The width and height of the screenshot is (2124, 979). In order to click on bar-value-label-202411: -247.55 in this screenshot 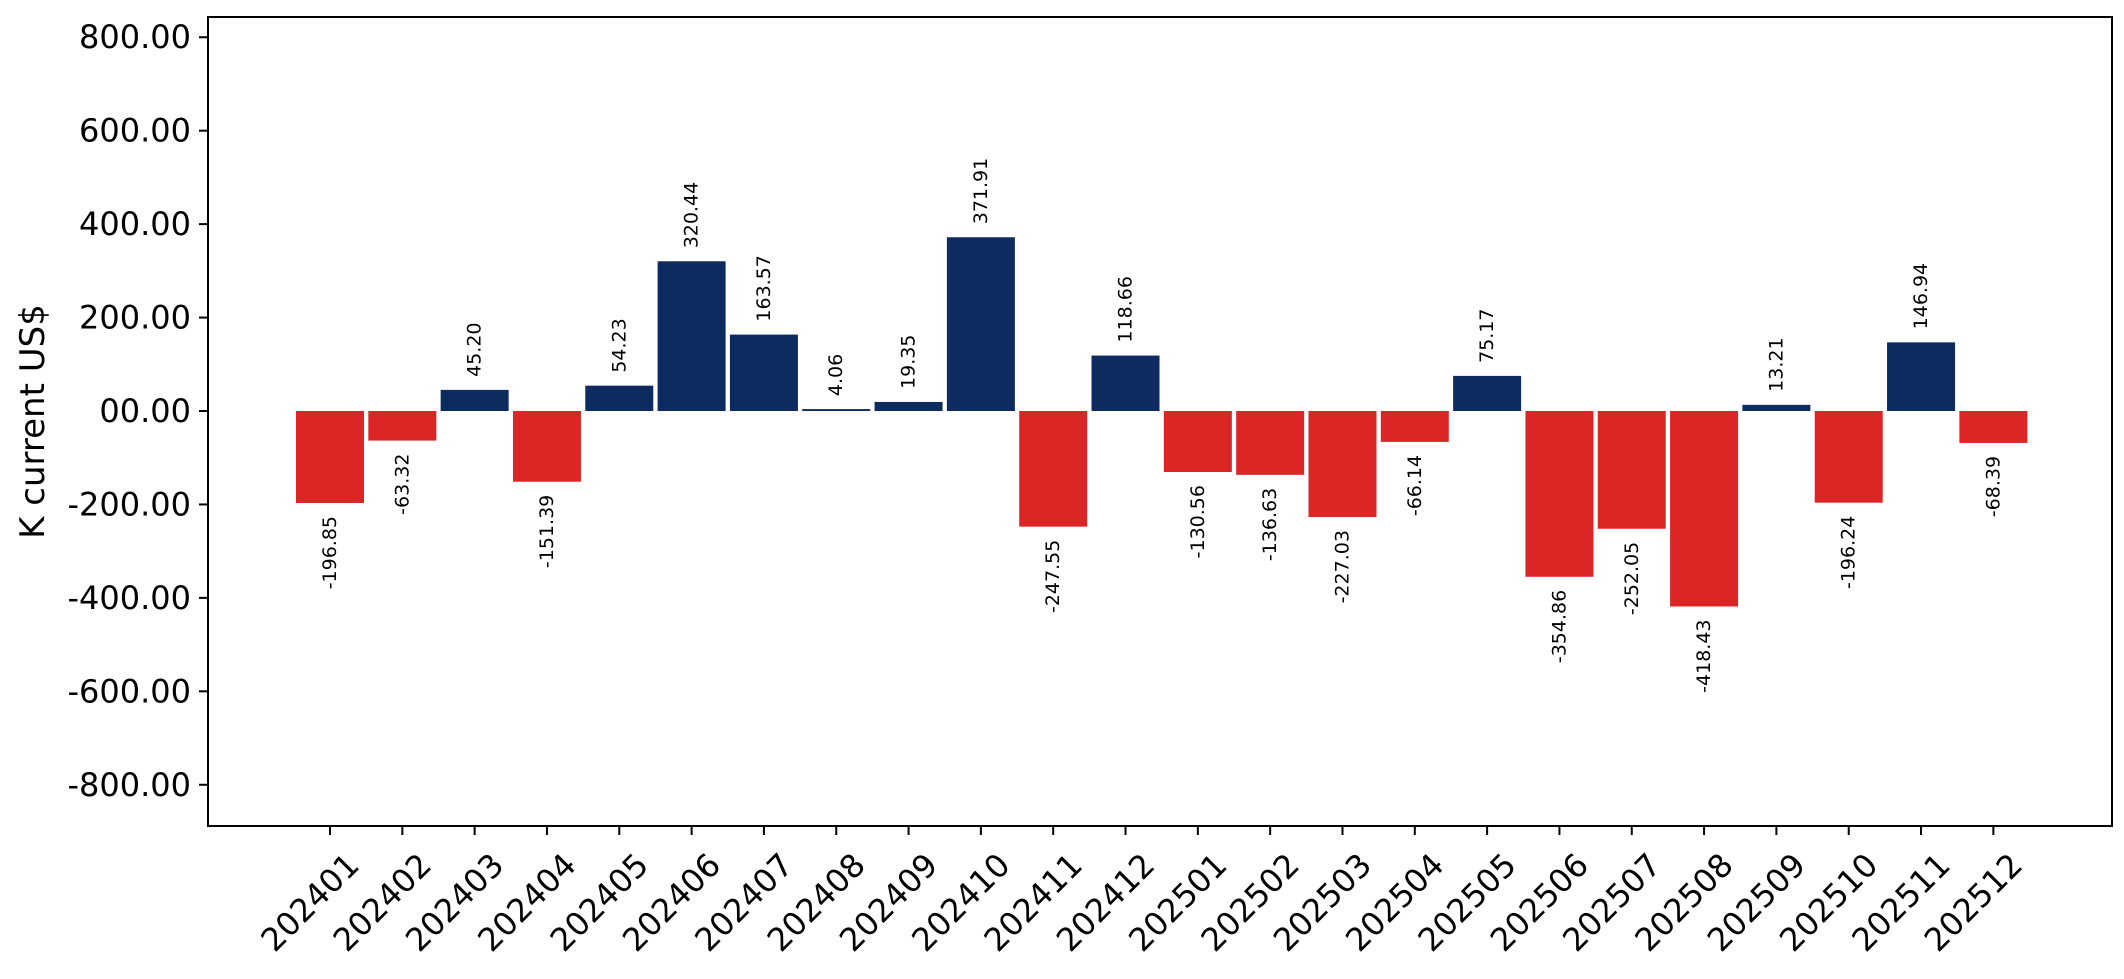, I will do `click(1053, 576)`.